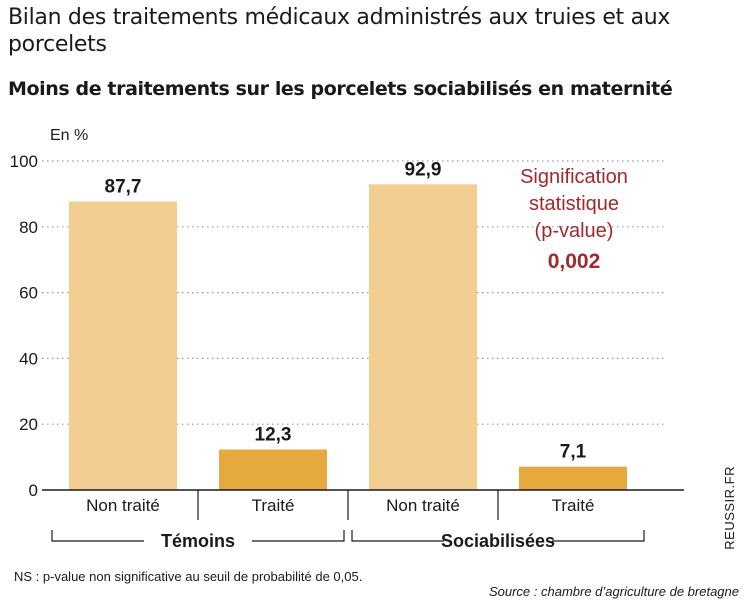  What do you see at coordinates (423, 169) in the screenshot?
I see `value-label: 92,9` at bounding box center [423, 169].